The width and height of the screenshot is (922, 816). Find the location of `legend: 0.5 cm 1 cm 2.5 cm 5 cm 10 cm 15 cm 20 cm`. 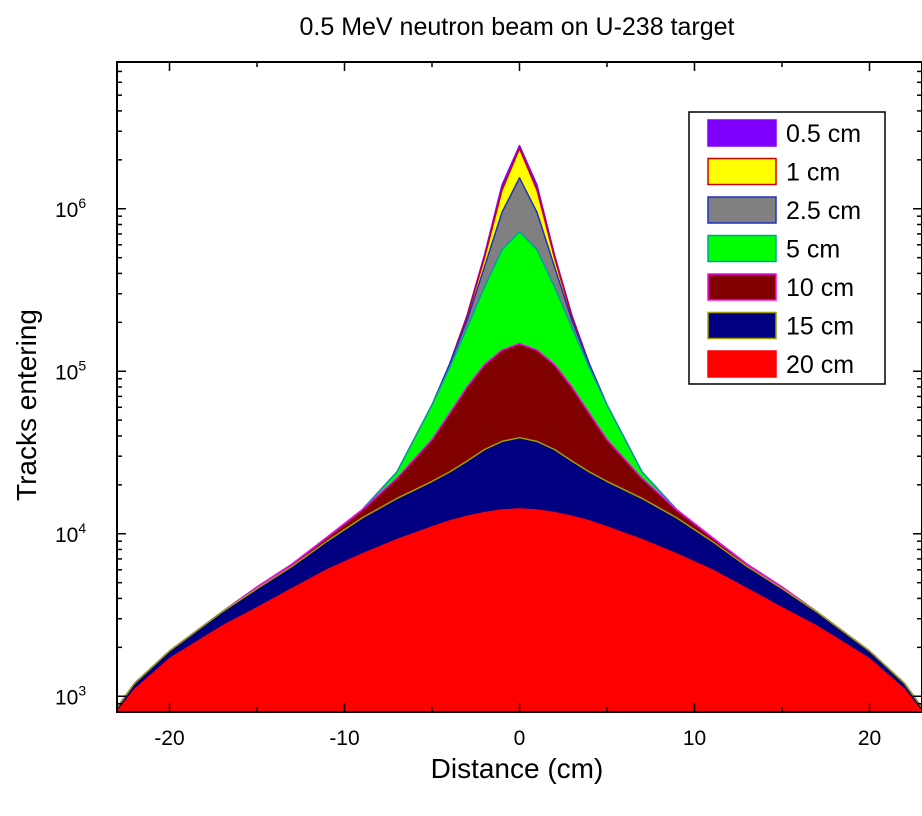

legend: 0.5 cm 1 cm 2.5 cm 5 cm 10 cm 15 cm 20 cm is located at coordinates (787, 248).